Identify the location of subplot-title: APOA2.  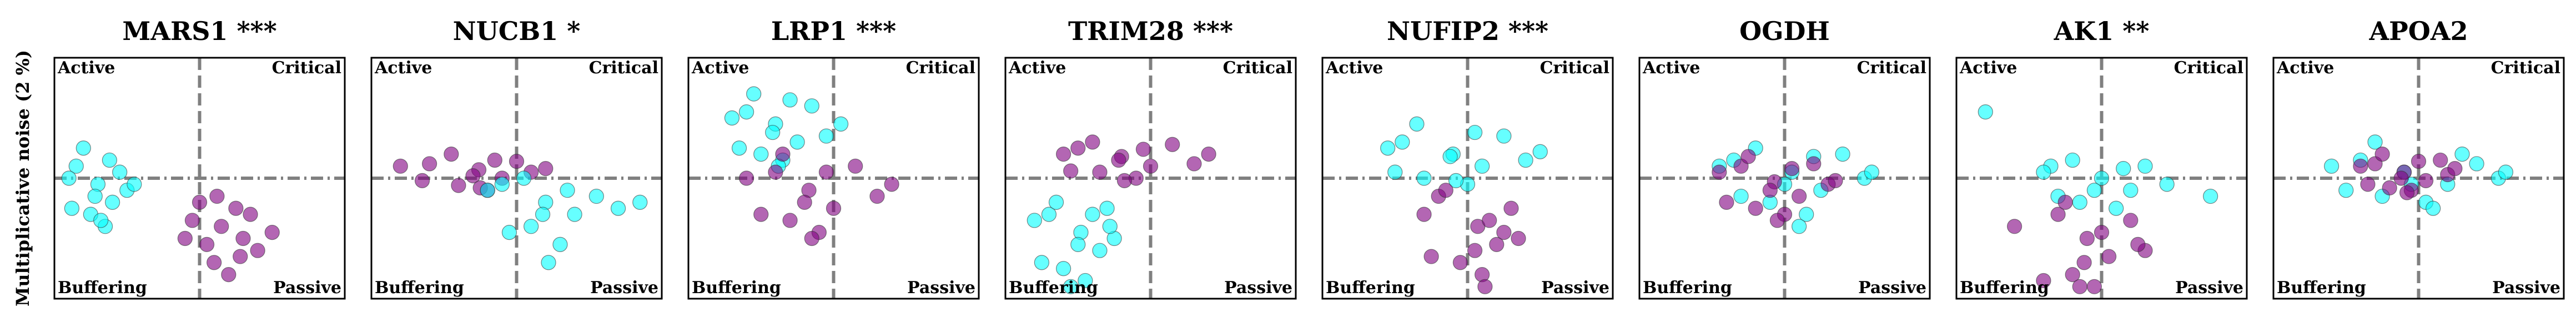
(2418, 31).